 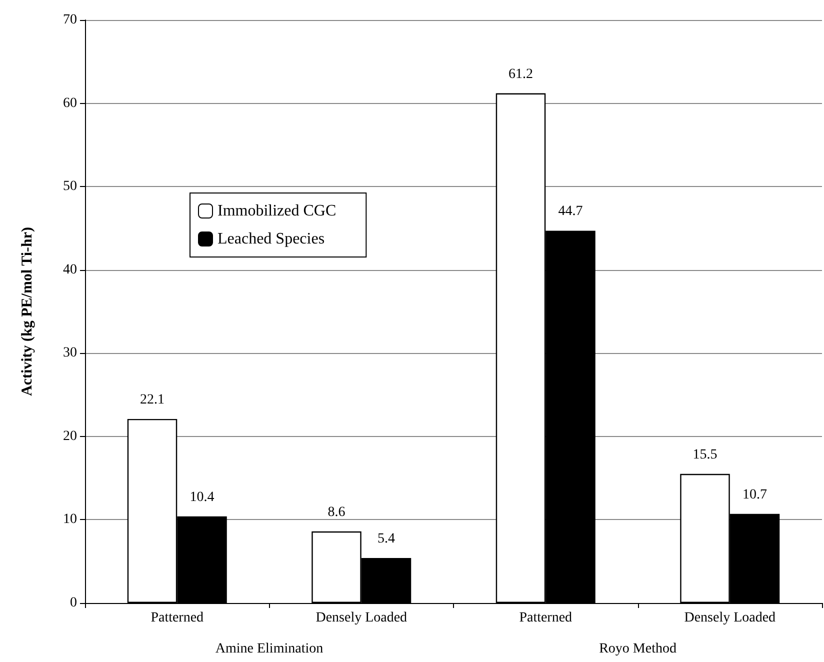 What do you see at coordinates (70, 520) in the screenshot?
I see `y-tick-label: 10` at bounding box center [70, 520].